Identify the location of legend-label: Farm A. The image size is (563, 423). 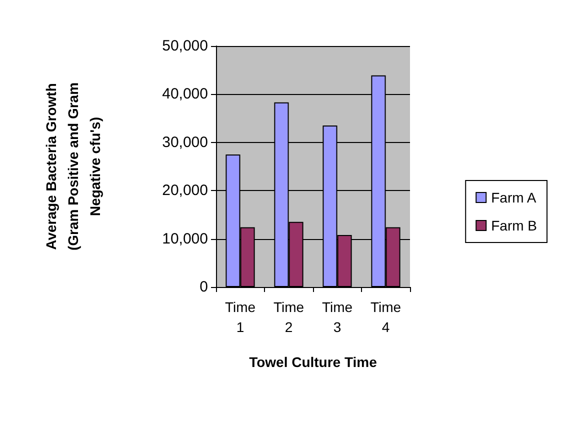
(514, 198).